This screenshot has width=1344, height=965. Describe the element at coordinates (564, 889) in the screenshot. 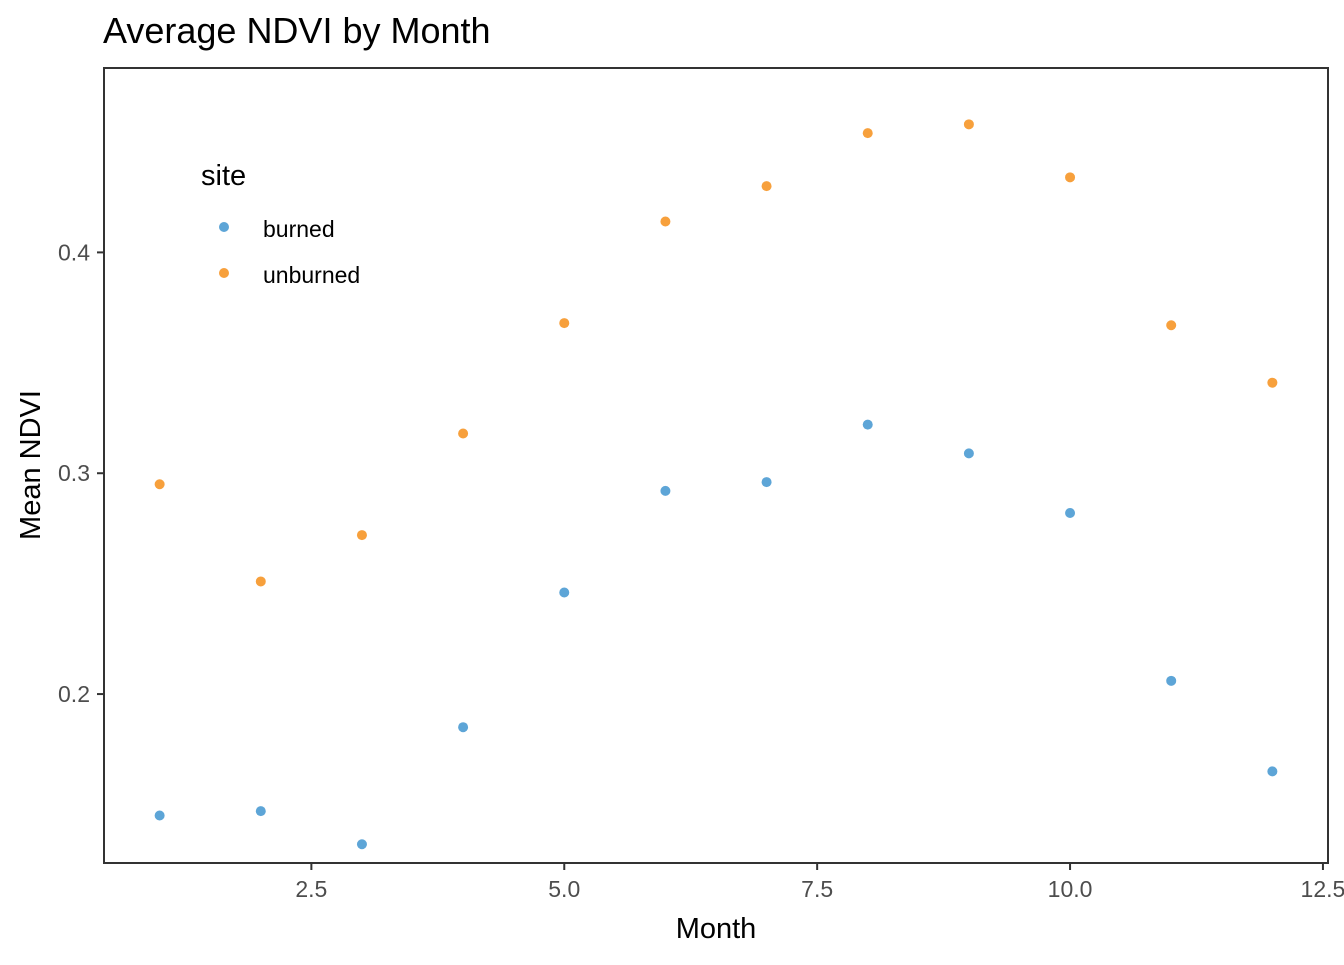

I see `x-tick-label: 5.0` at that location.